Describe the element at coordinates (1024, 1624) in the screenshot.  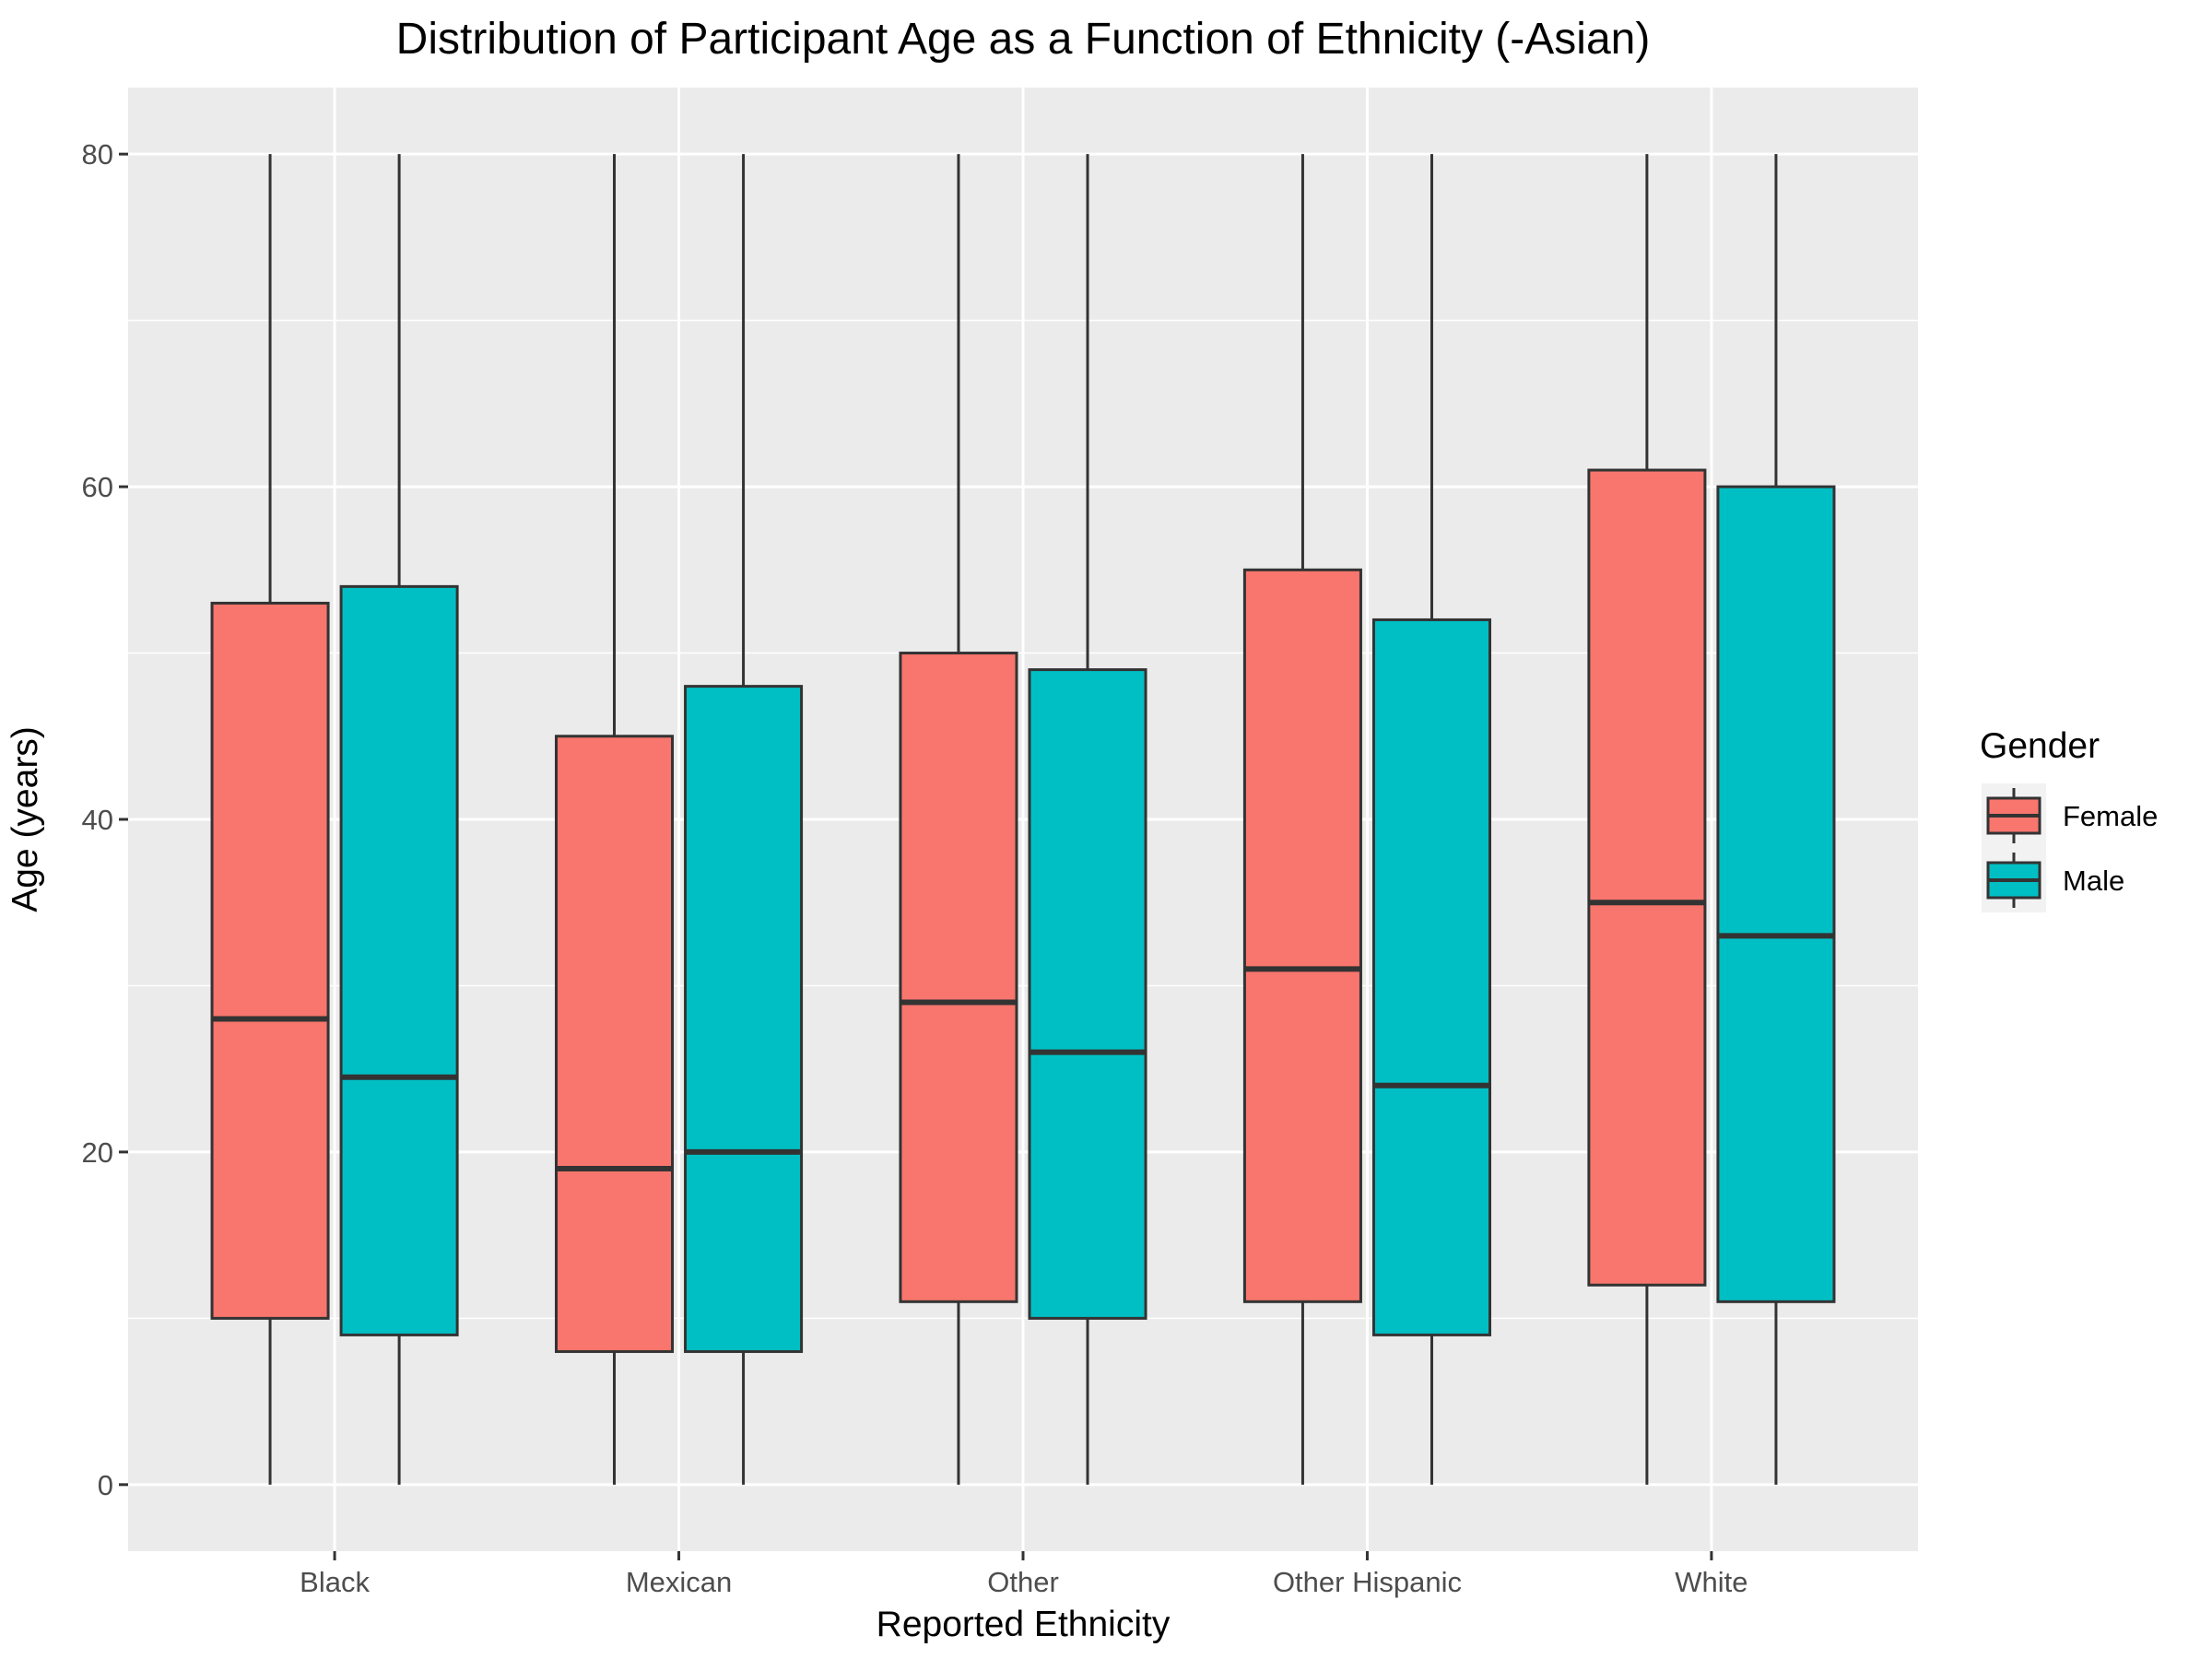
I see `x-axis-title: Reported Ethnicity` at that location.